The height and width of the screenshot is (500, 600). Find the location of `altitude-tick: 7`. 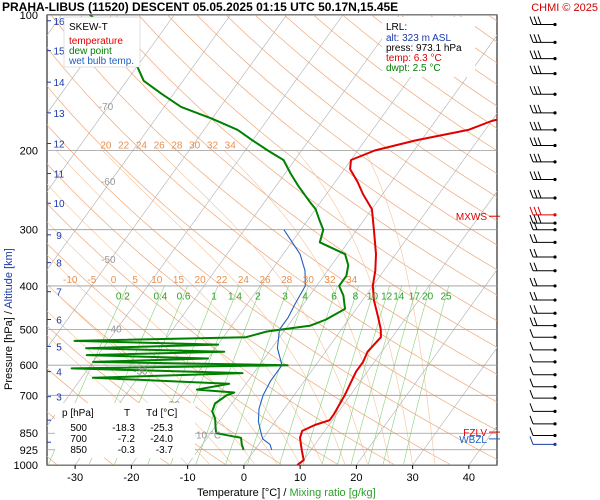

altitude-tick: 7 is located at coordinates (59, 293).